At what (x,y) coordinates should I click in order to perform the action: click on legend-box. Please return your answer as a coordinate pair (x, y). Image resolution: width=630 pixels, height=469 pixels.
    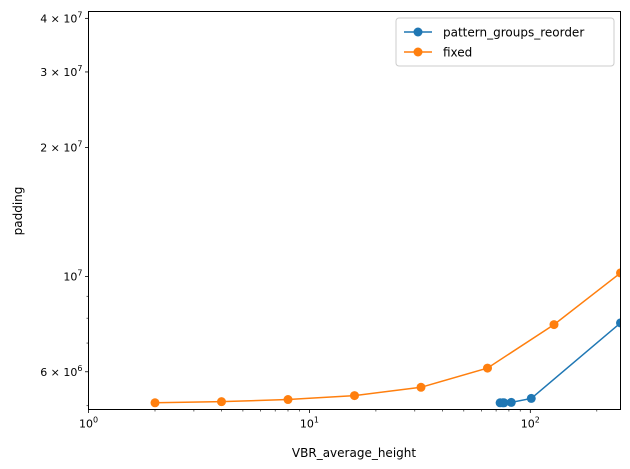
    Looking at the image, I should click on (505, 42).